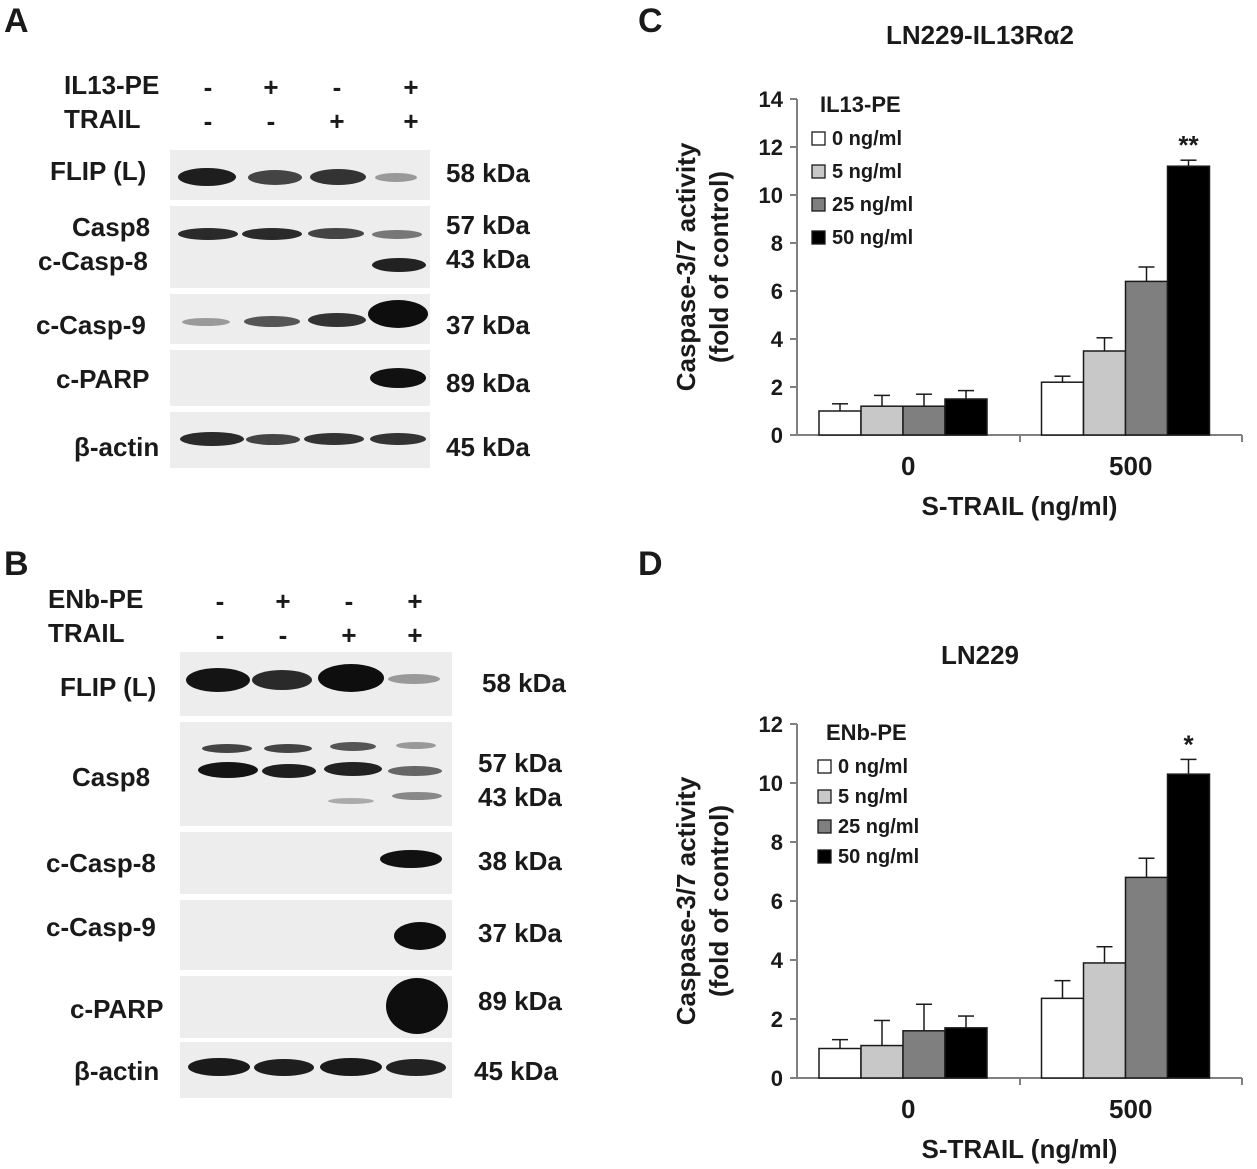 The height and width of the screenshot is (1169, 1257). What do you see at coordinates (1188, 145) in the screenshot?
I see `significance-marker: **` at bounding box center [1188, 145].